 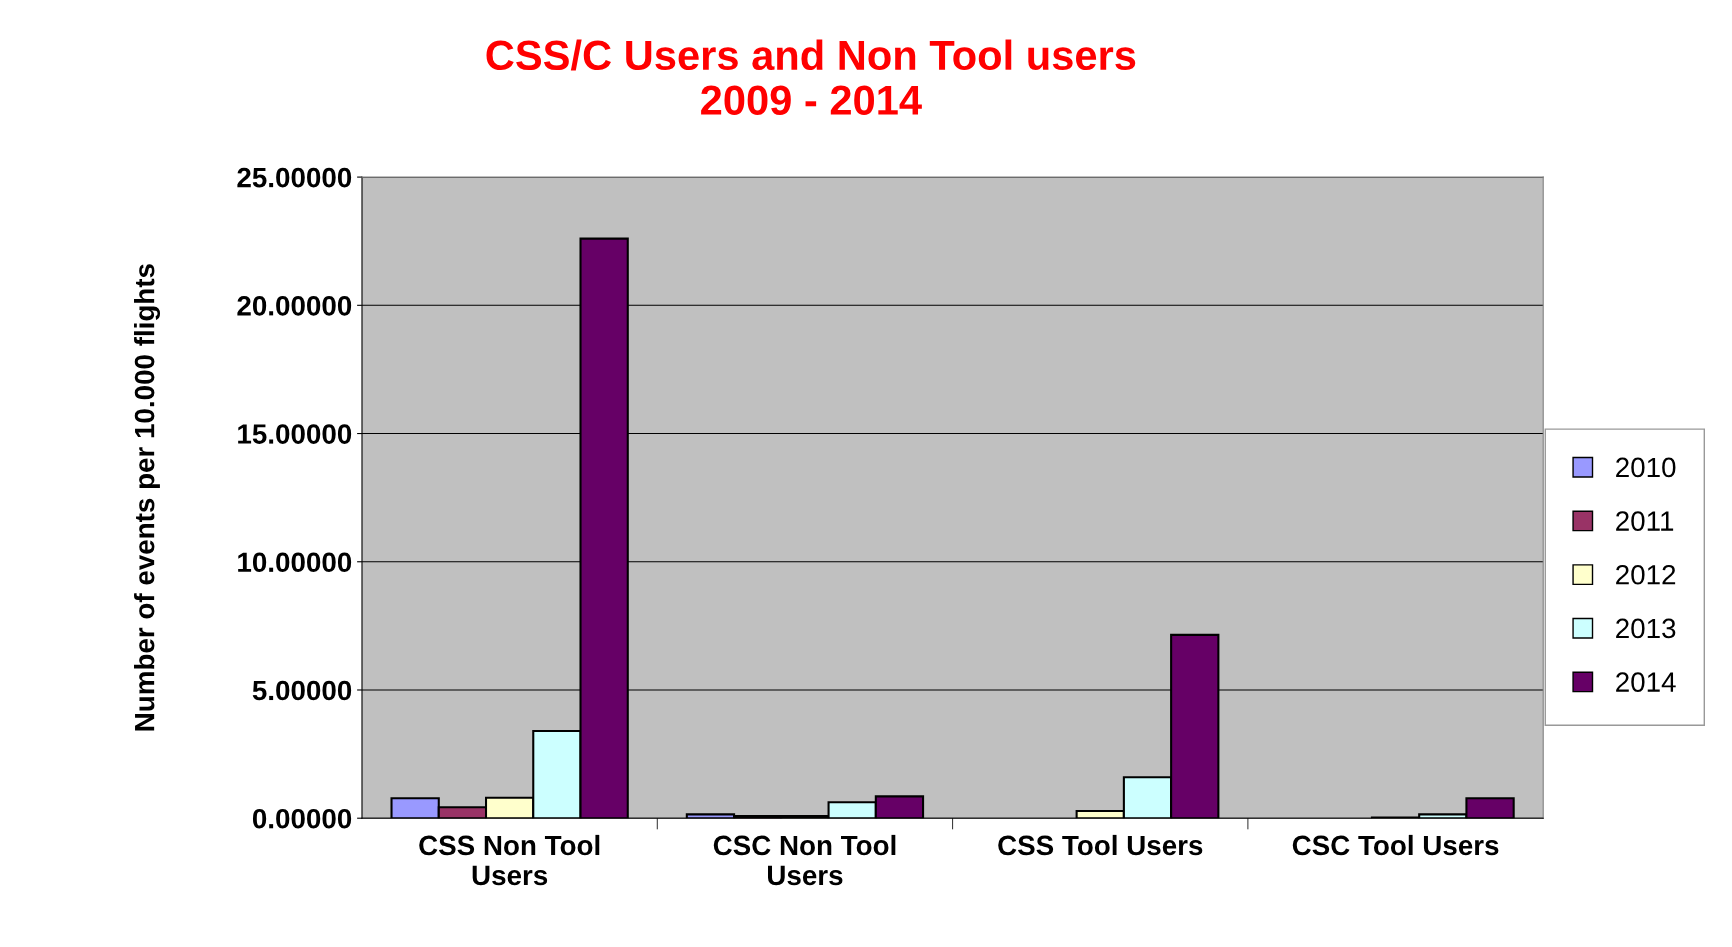 I want to click on y-tick-label: 15.00000, so click(x=295, y=434).